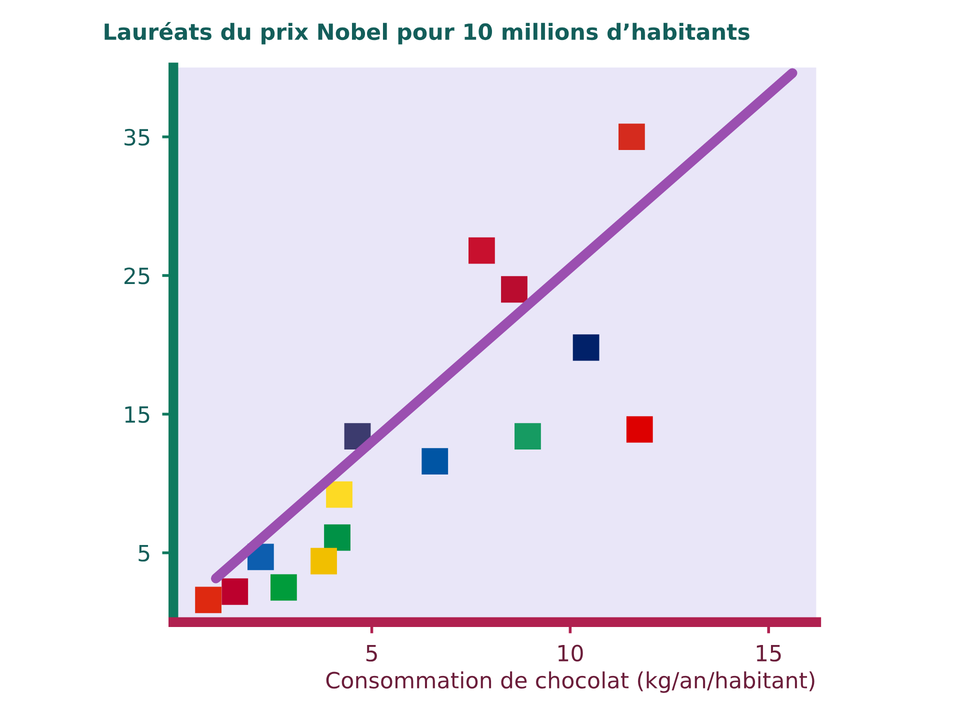 This screenshot has height=711, width=974. What do you see at coordinates (768, 653) in the screenshot?
I see `x-tick-label: 15` at bounding box center [768, 653].